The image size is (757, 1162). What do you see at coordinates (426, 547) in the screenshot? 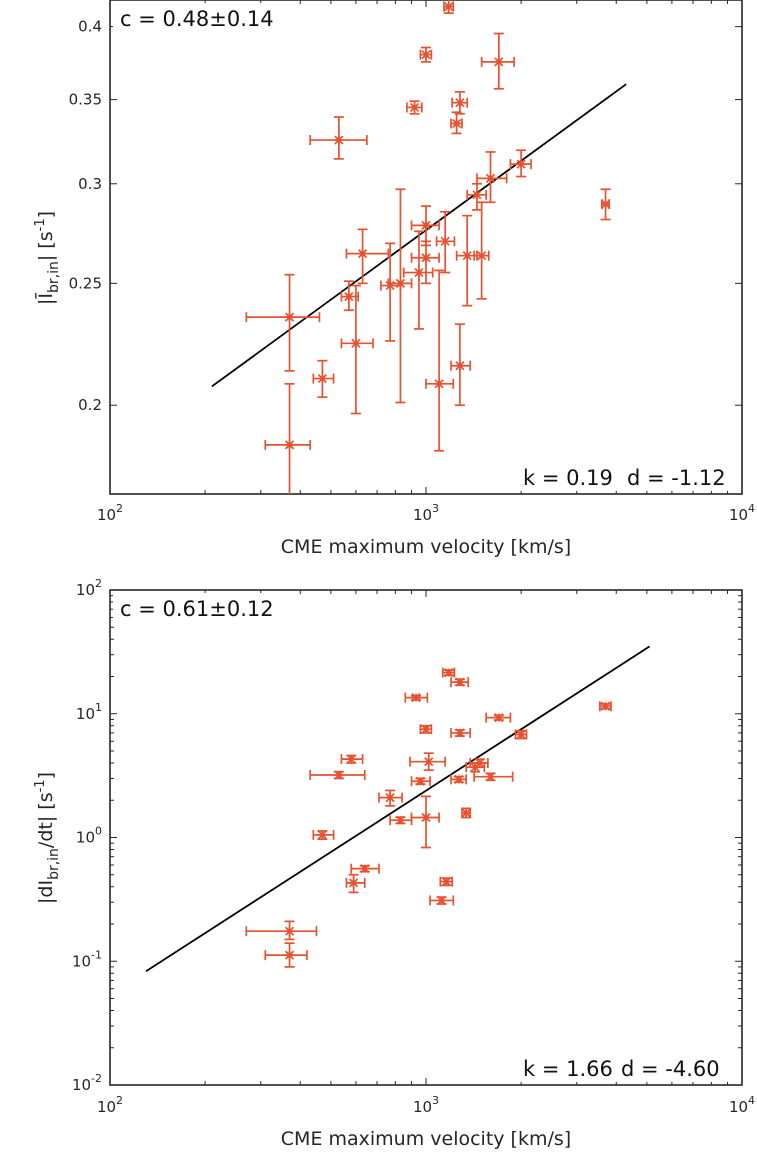
I see `x-axis-label-top: CME maximum velocity [km/s]` at bounding box center [426, 547].